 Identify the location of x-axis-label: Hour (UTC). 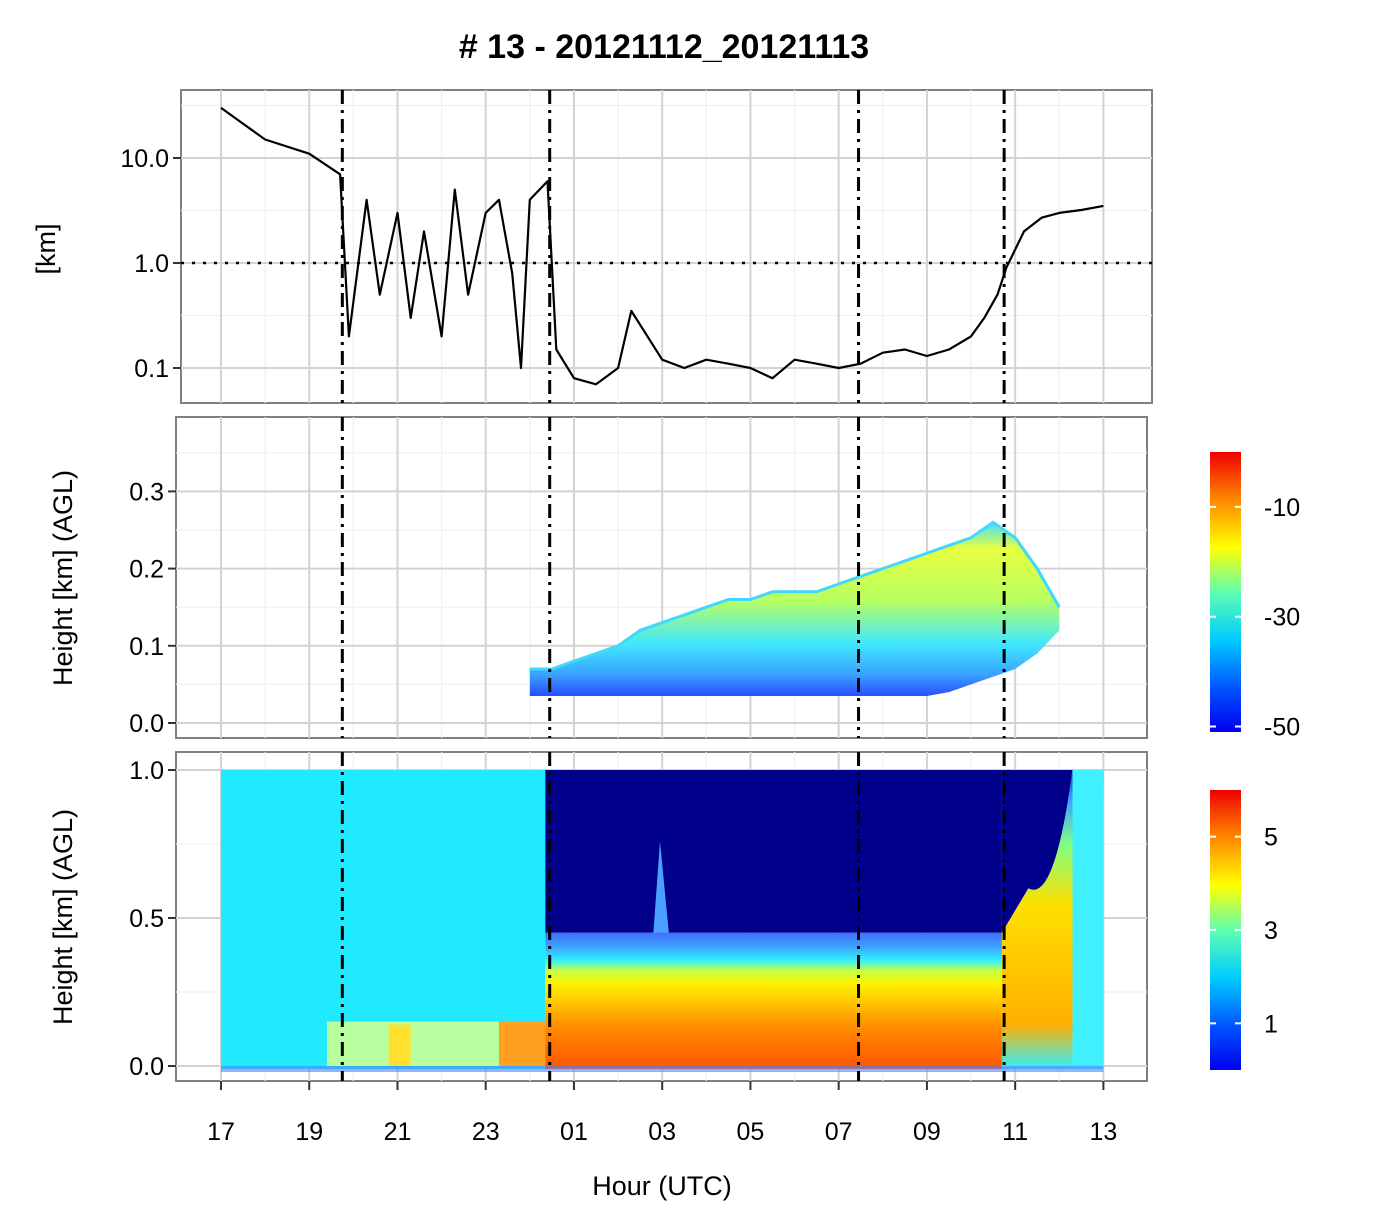
(662, 1186).